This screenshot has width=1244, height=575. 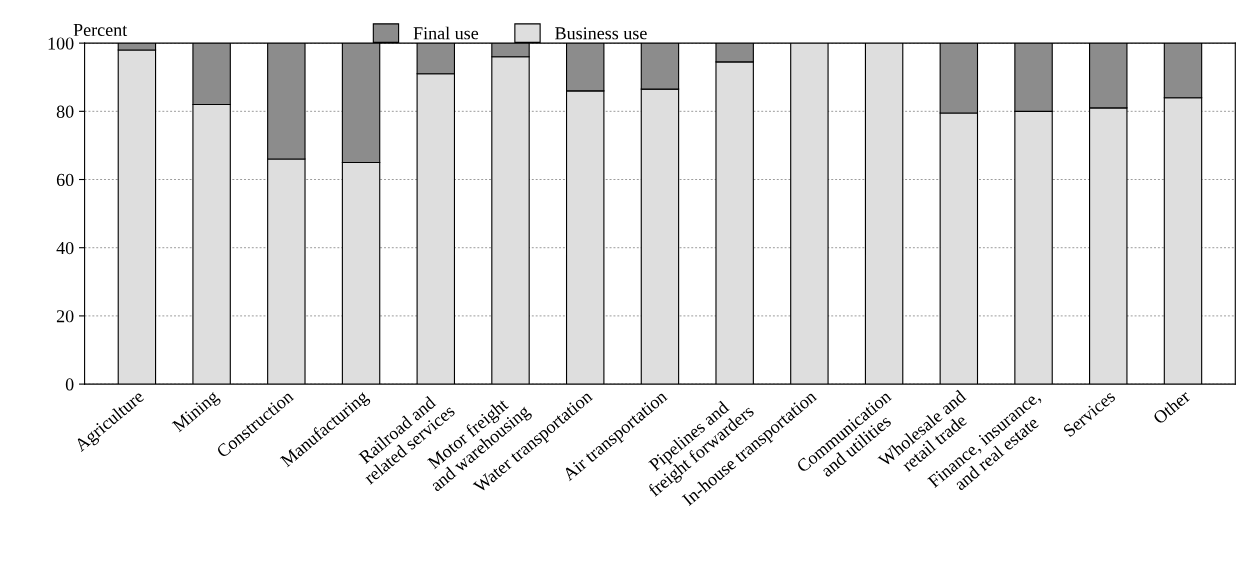 What do you see at coordinates (69, 384) in the screenshot?
I see `y-tick-label: 0` at bounding box center [69, 384].